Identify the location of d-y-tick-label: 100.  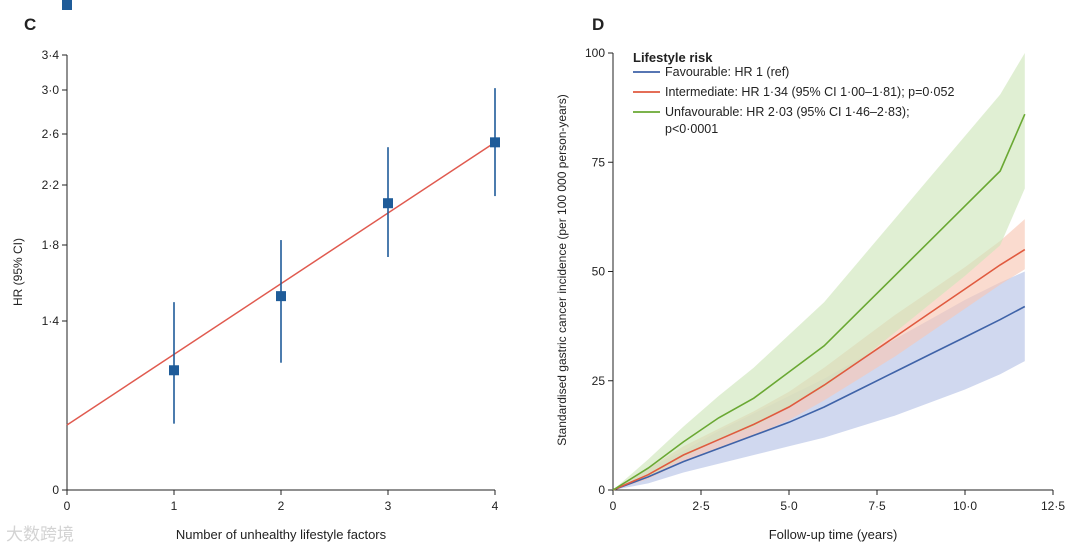
(595, 53).